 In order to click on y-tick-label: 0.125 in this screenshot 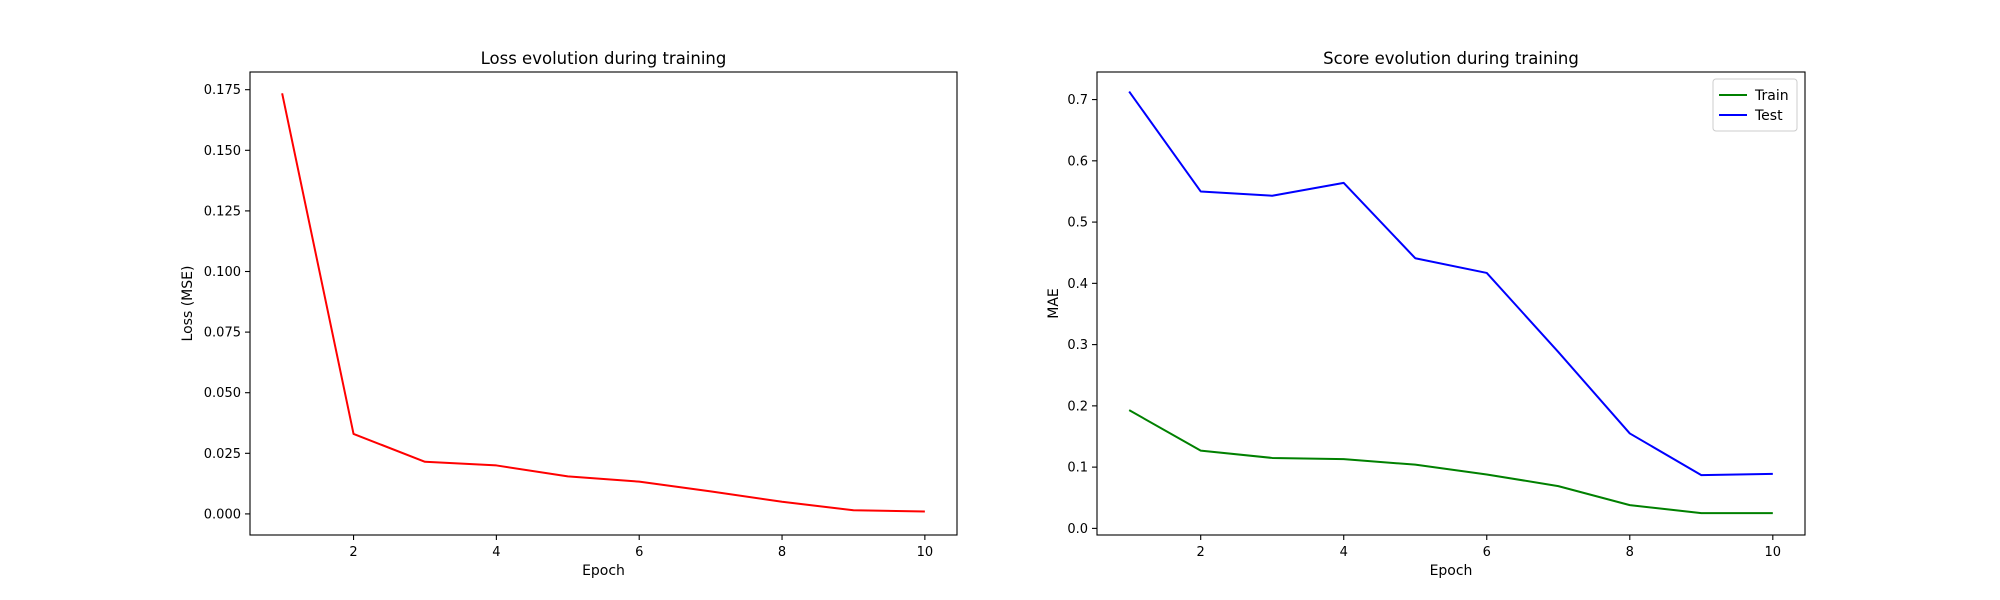, I will do `click(222, 211)`.